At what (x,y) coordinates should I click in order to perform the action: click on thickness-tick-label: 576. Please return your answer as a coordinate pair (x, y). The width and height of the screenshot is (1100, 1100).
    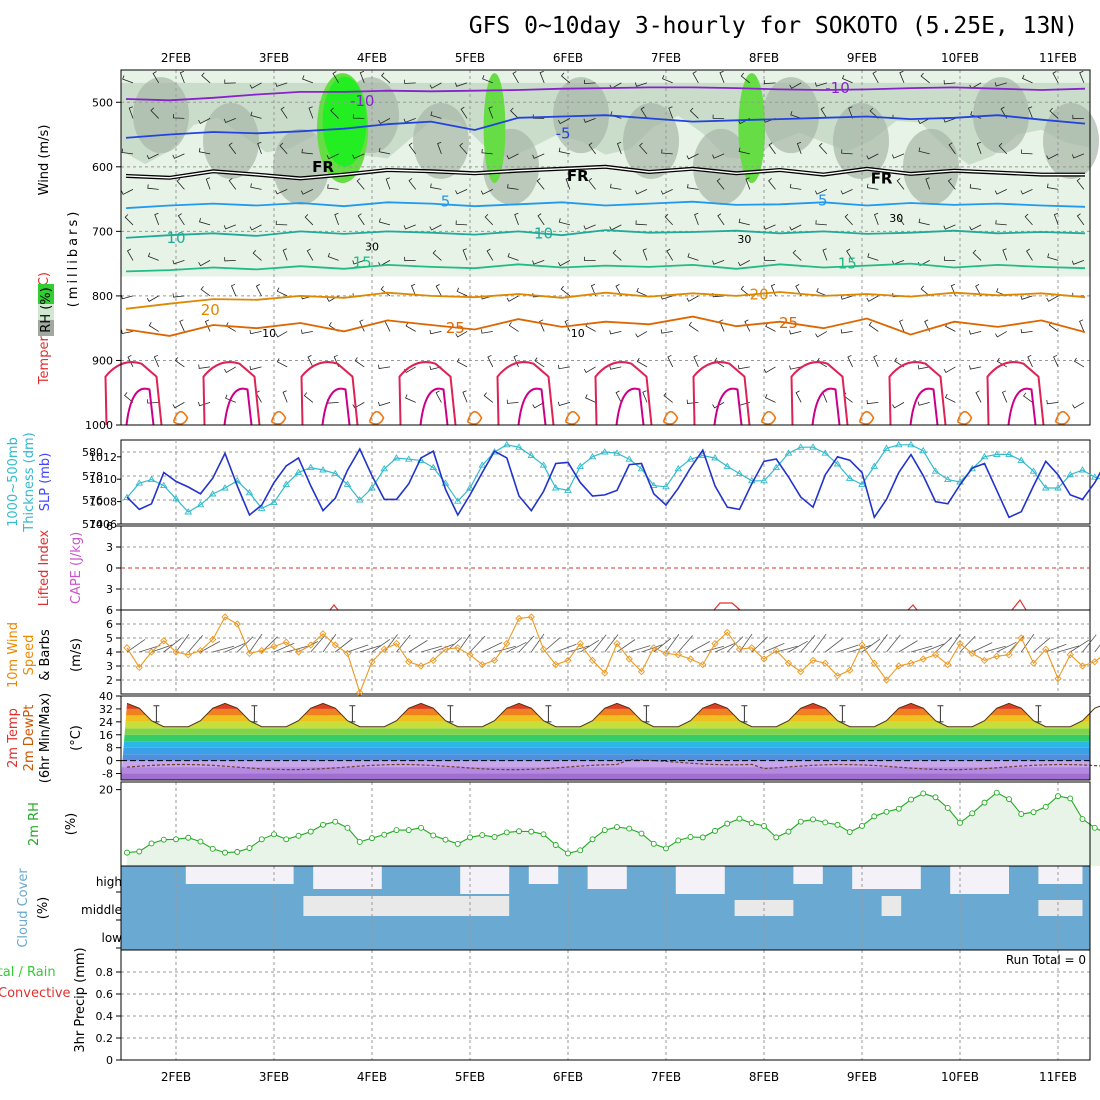
    Looking at the image, I should click on (92, 500).